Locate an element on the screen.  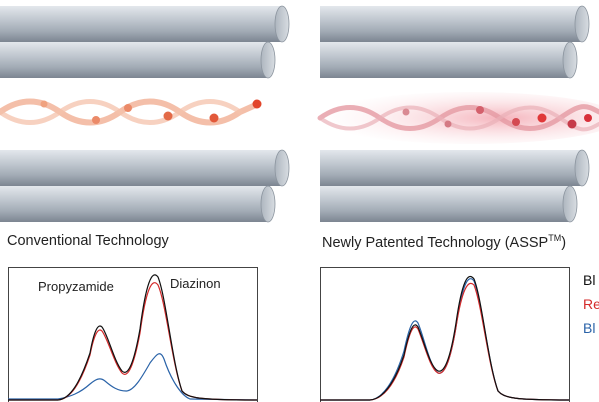
caption-conventional: Conventional Technology is located at coordinates (88, 241).